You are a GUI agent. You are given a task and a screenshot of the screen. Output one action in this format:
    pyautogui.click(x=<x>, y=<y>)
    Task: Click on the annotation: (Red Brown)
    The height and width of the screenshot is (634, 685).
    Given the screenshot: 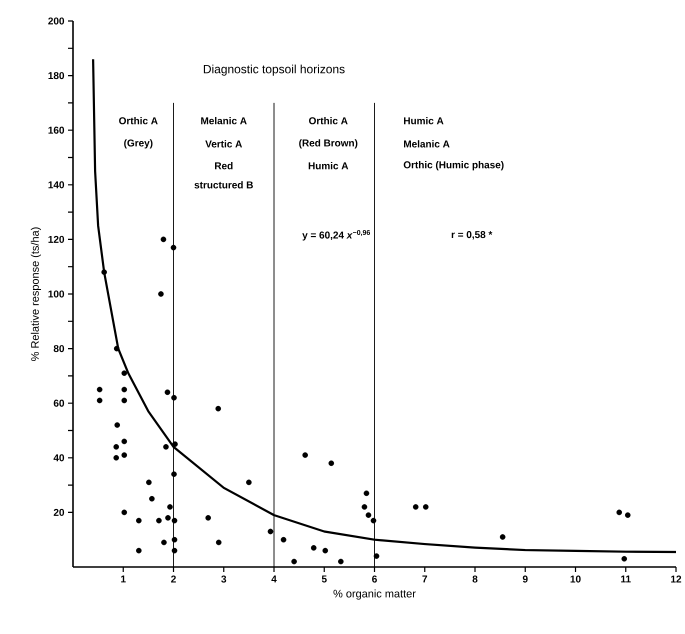 What is the action you would take?
    pyautogui.click(x=328, y=143)
    